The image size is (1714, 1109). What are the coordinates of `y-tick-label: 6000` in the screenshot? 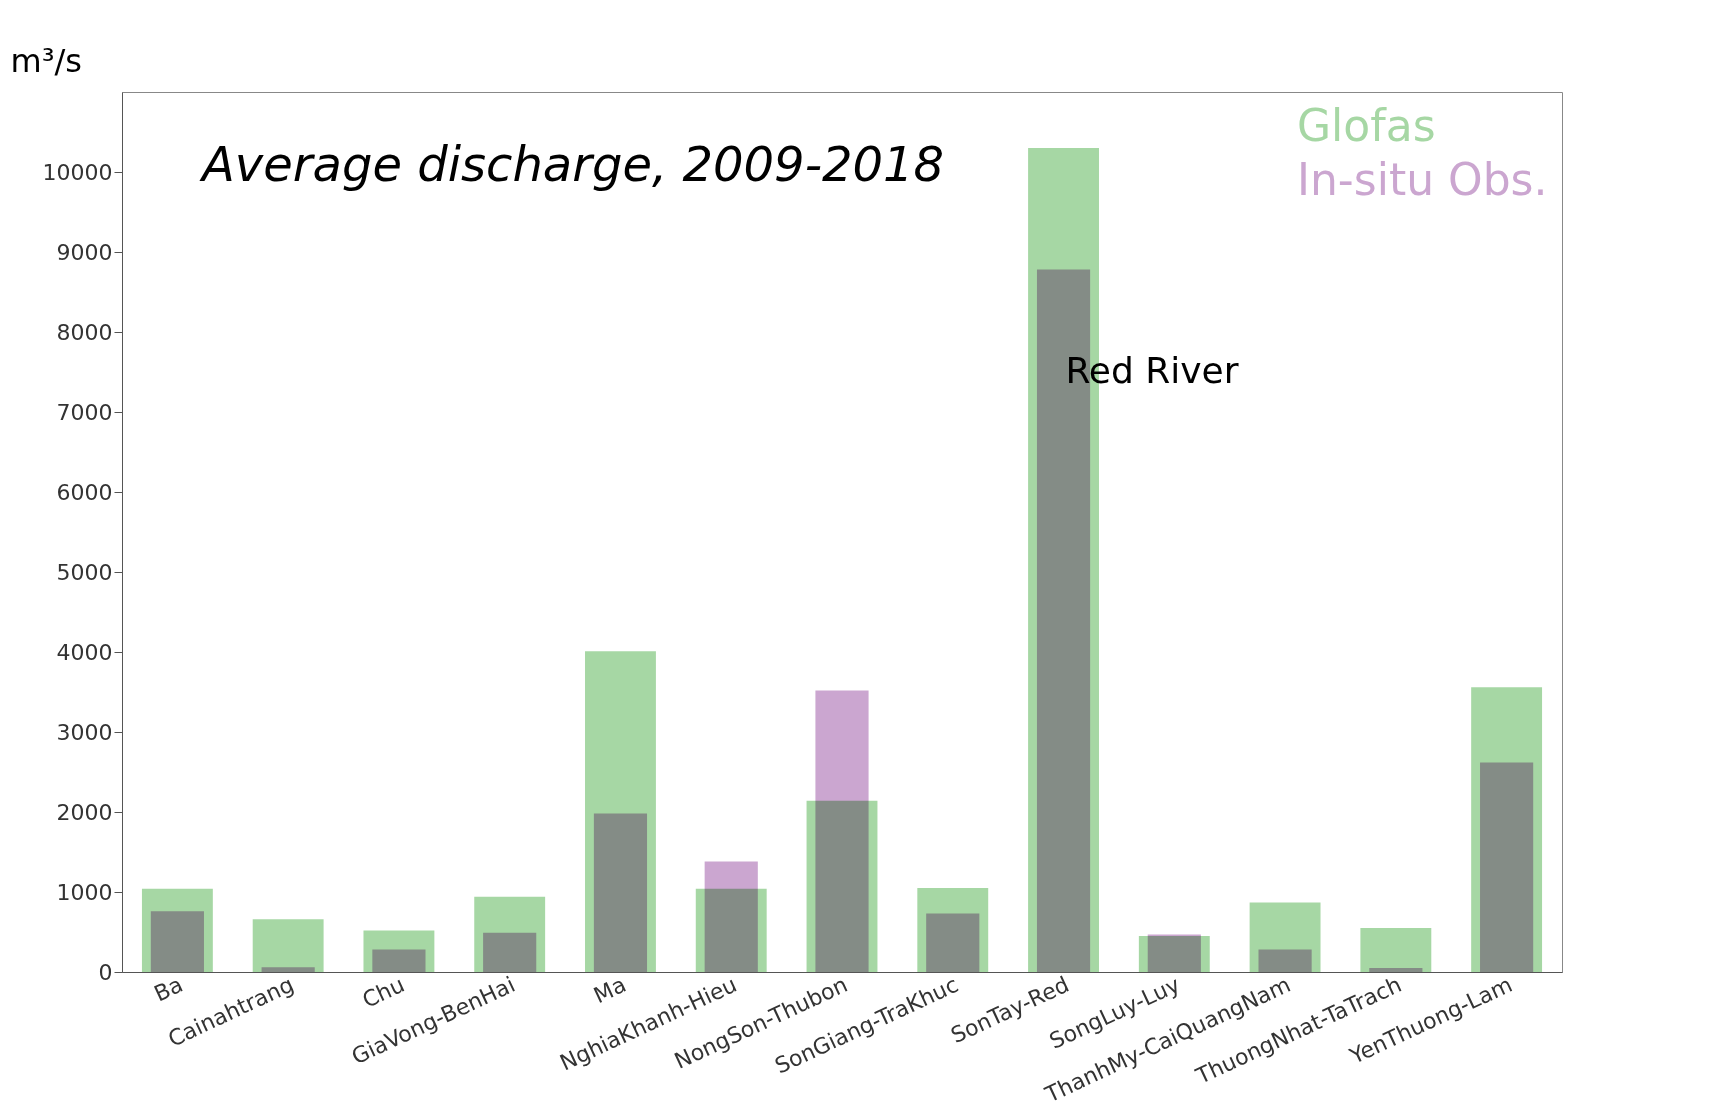 It's located at (84, 492).